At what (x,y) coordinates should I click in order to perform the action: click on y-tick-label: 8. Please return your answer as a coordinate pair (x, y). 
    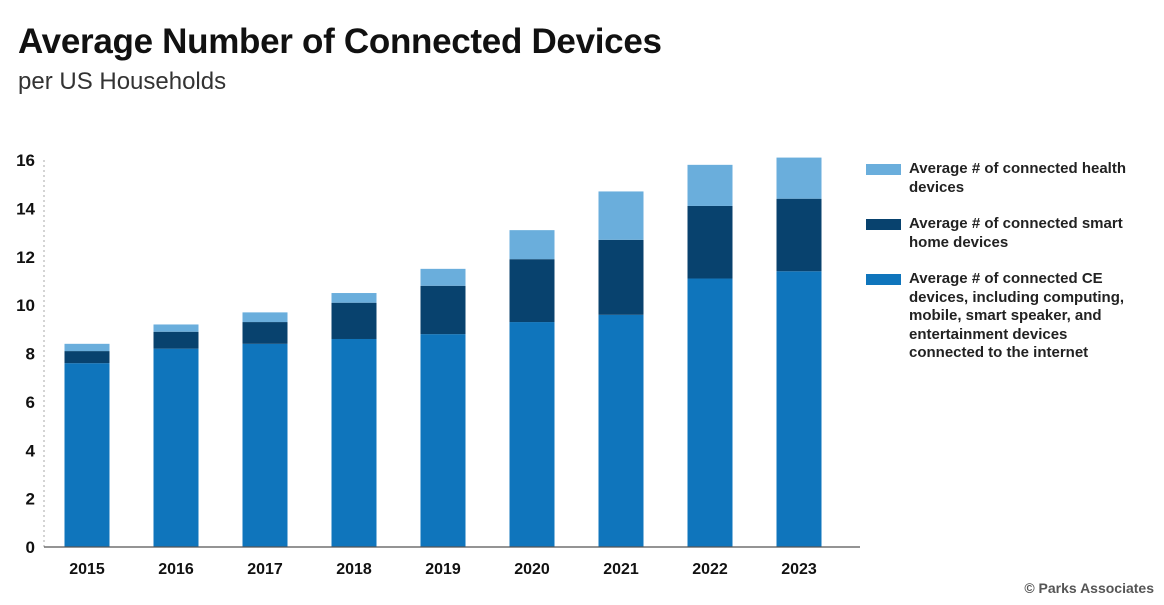
    Looking at the image, I should click on (30, 354).